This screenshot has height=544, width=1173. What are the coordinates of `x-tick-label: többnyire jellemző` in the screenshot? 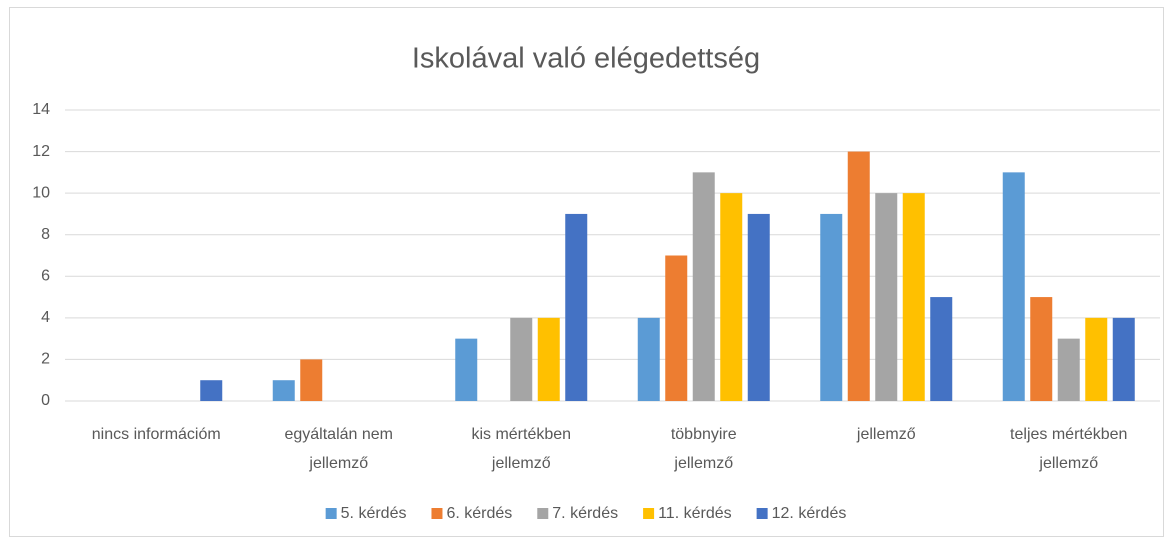 It's located at (704, 449).